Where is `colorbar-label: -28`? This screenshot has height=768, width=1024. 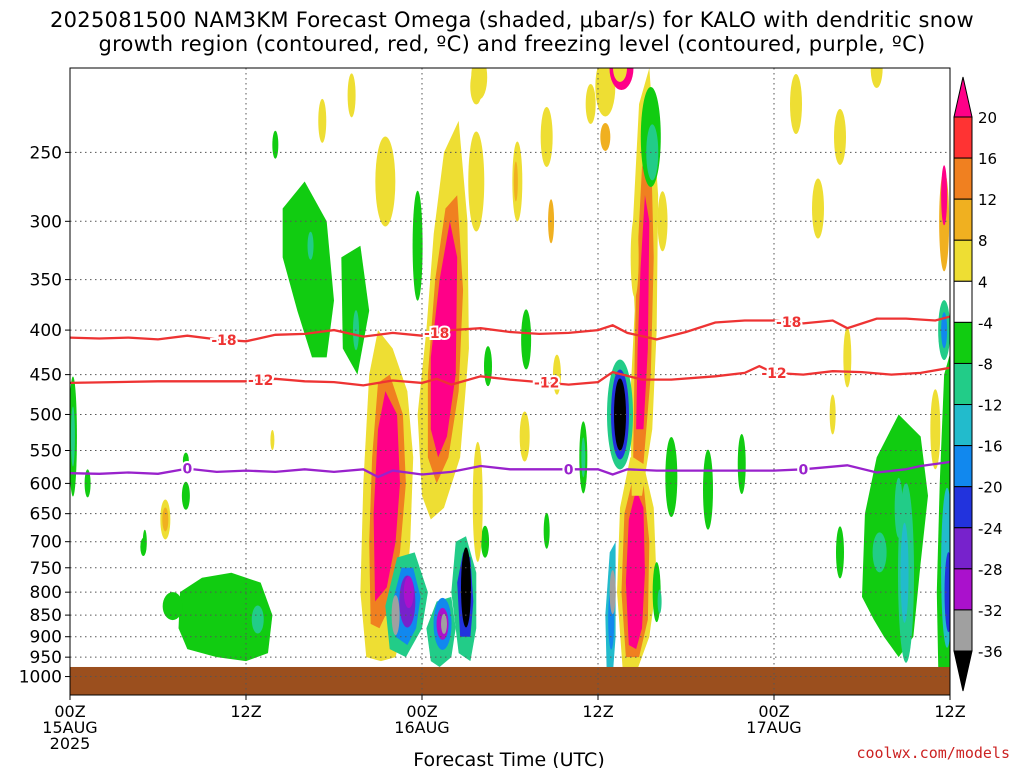 colorbar-label: -28 is located at coordinates (990, 570).